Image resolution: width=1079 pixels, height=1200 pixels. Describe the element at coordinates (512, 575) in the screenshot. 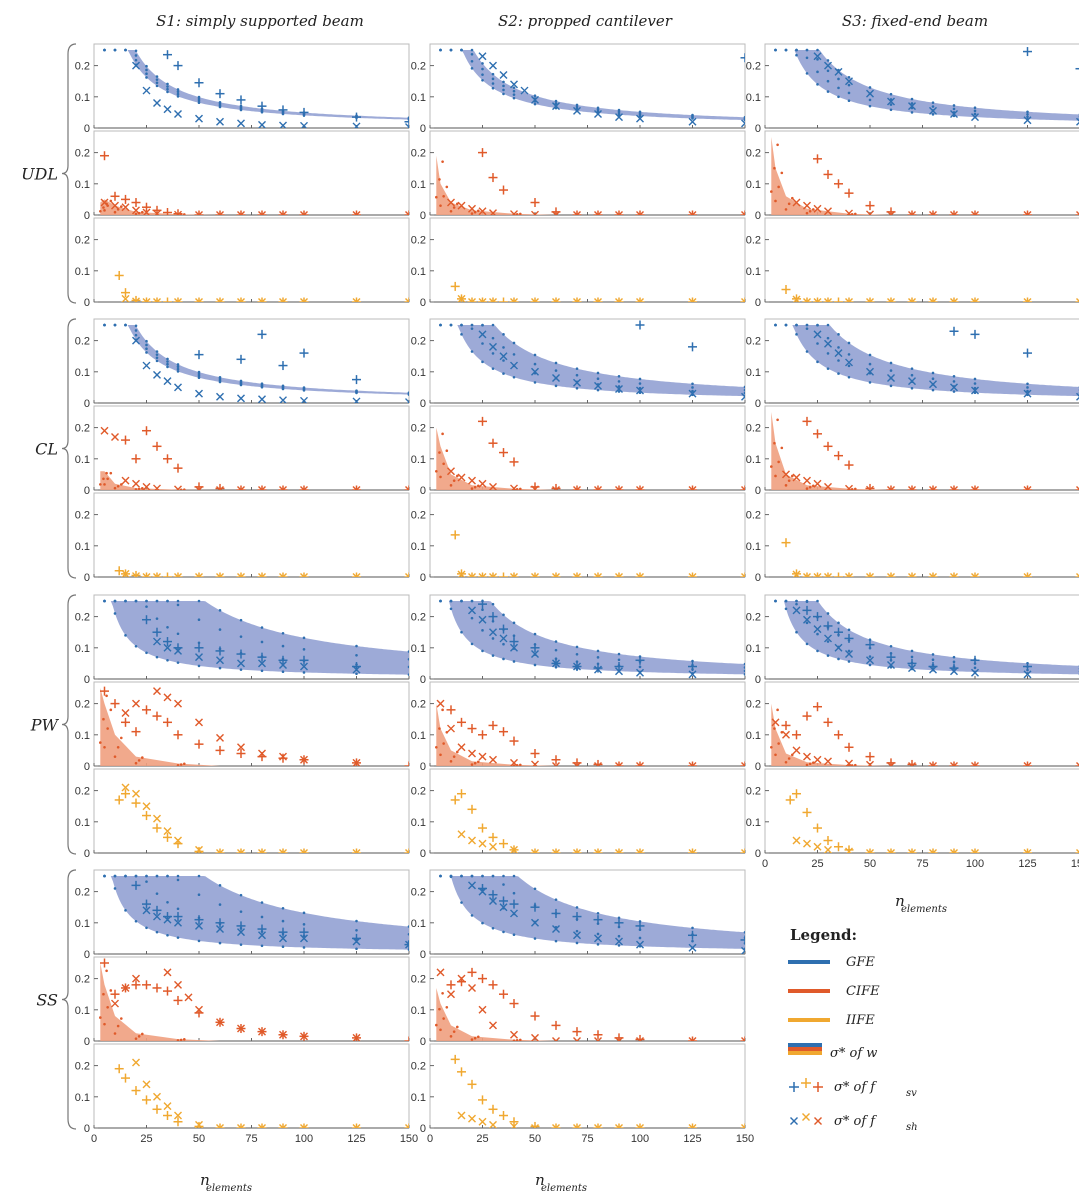

I see `iife-fsh-4-a` at that location.